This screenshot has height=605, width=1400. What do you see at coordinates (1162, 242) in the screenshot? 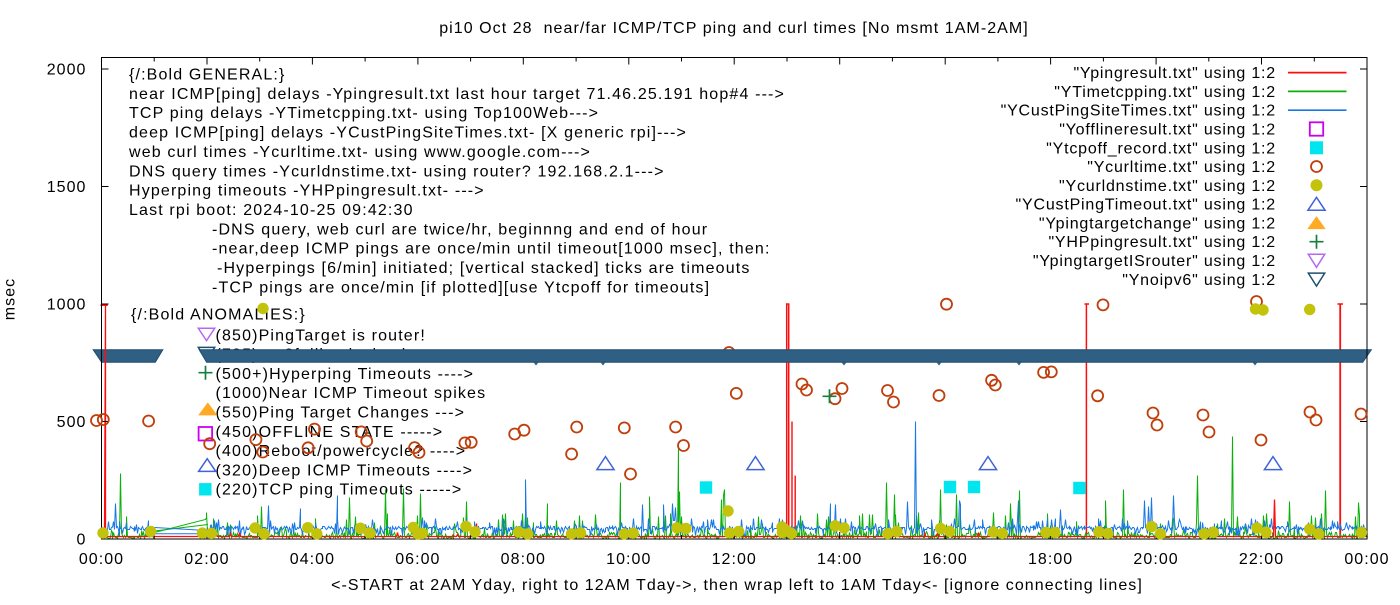
I see `svg-text: "YHPpingresult.txt" using 1:2` at bounding box center [1162, 242].